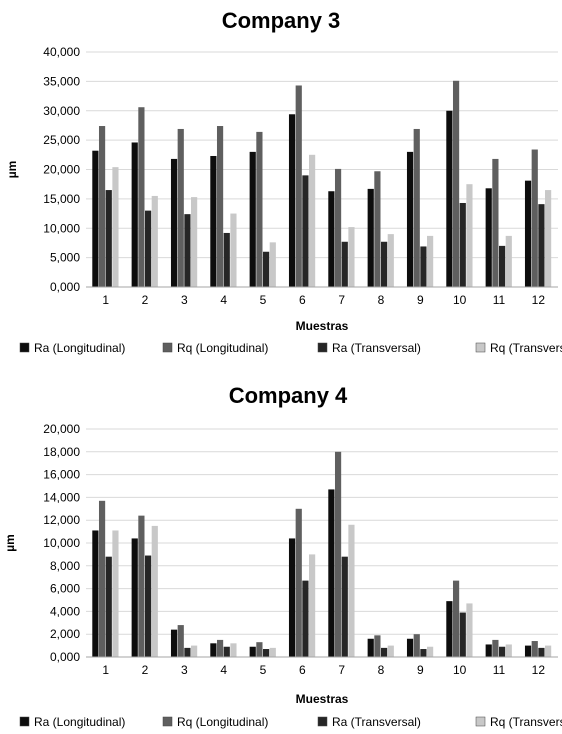 The width and height of the screenshot is (562, 734). Describe the element at coordinates (61, 497) in the screenshot. I see `y-tick-label: 14,000` at that location.